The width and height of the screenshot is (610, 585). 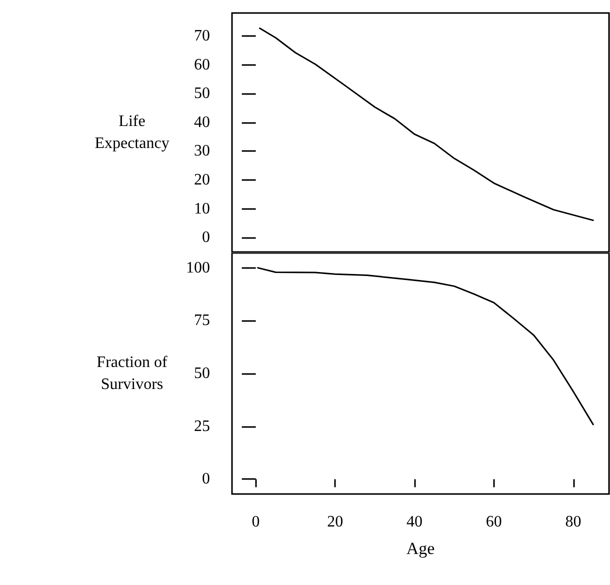 What do you see at coordinates (202, 151) in the screenshot?
I see `y-tick-label: 30` at bounding box center [202, 151].